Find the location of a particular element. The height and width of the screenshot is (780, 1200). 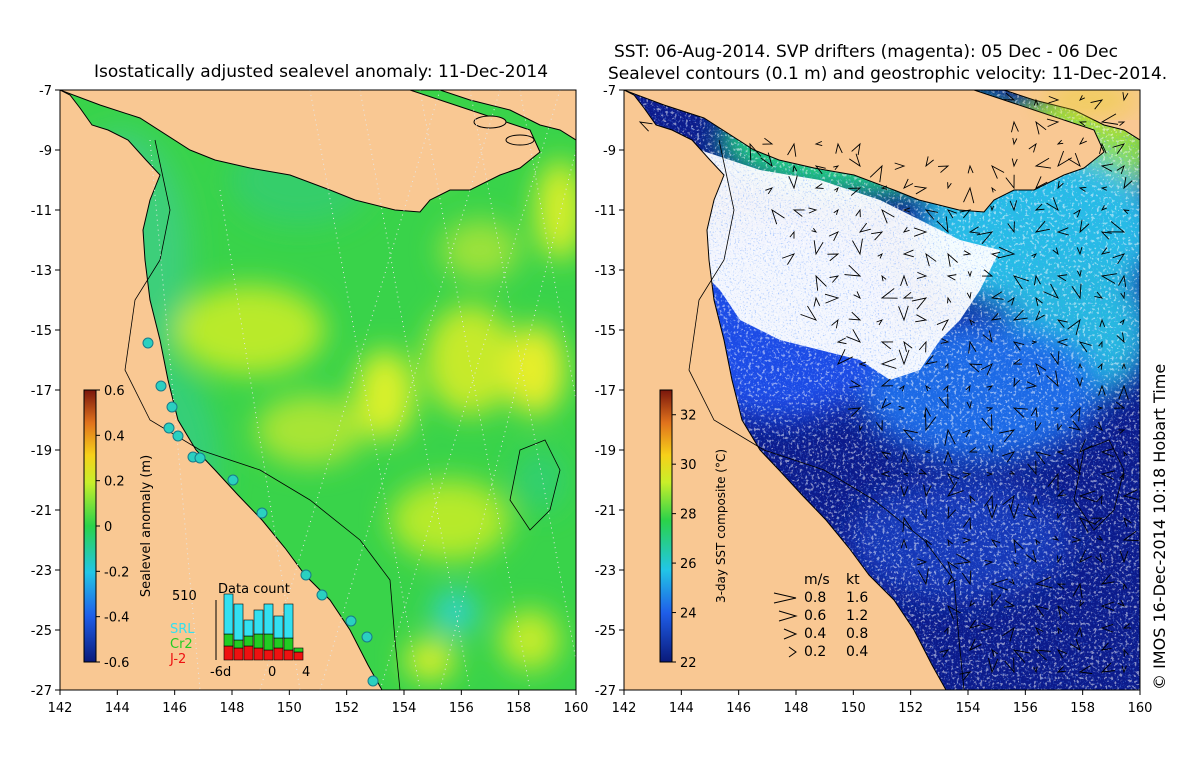

sla-x-tick-label: 142 is located at coordinates (60, 708).